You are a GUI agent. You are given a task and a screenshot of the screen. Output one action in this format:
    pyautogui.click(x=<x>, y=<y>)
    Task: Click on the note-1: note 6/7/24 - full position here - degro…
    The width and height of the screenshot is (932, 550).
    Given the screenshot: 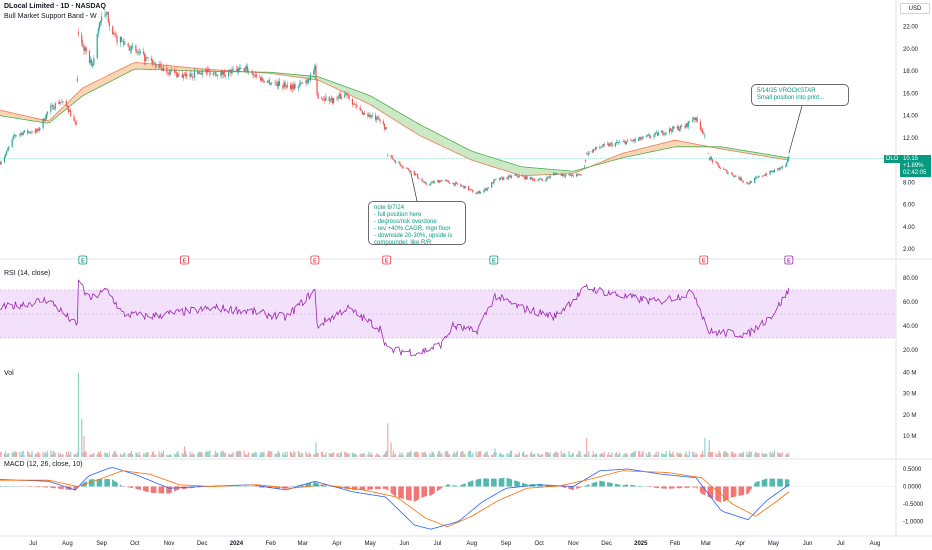 What is the action you would take?
    pyautogui.click(x=417, y=223)
    